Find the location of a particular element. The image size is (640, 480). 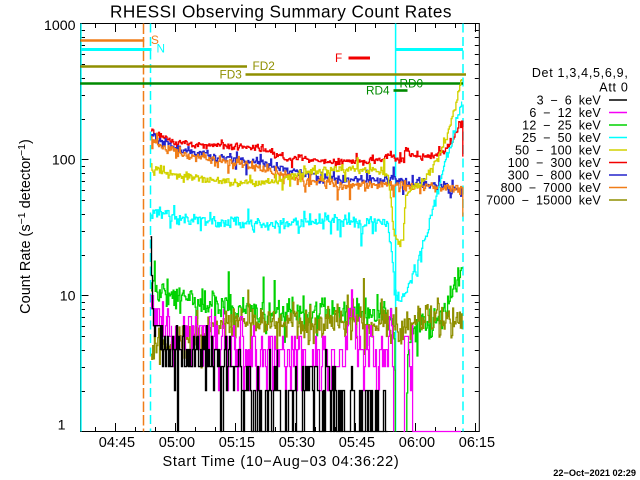

svg-text: 100 is located at coordinates (64, 161).